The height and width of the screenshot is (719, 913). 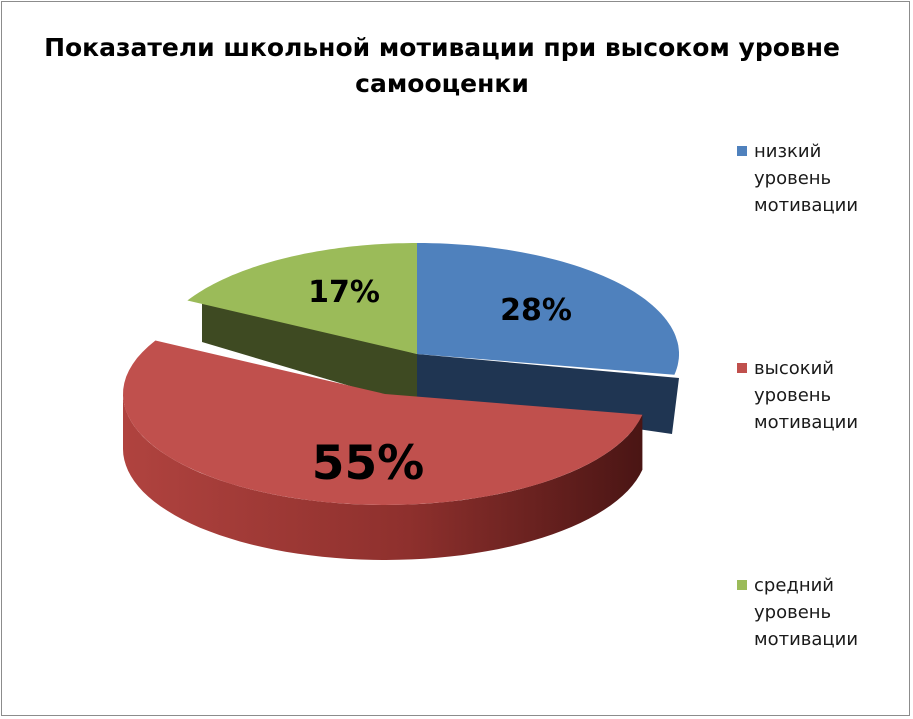 I want to click on legend-swatch-low, so click(x=742, y=151).